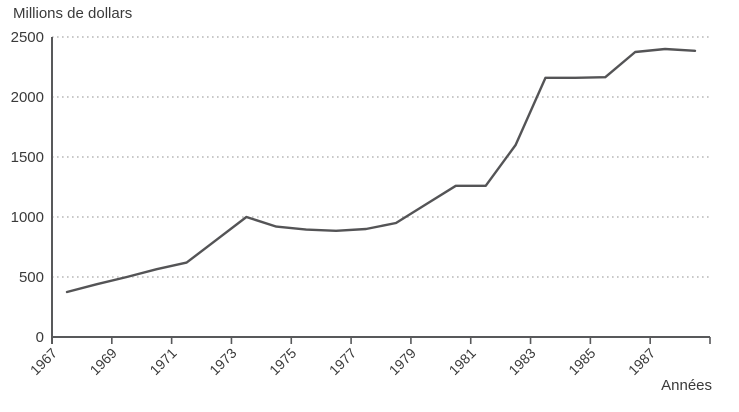 This screenshot has height=412, width=739. Describe the element at coordinates (402, 361) in the screenshot. I see `x-tick-label: 1979` at that location.